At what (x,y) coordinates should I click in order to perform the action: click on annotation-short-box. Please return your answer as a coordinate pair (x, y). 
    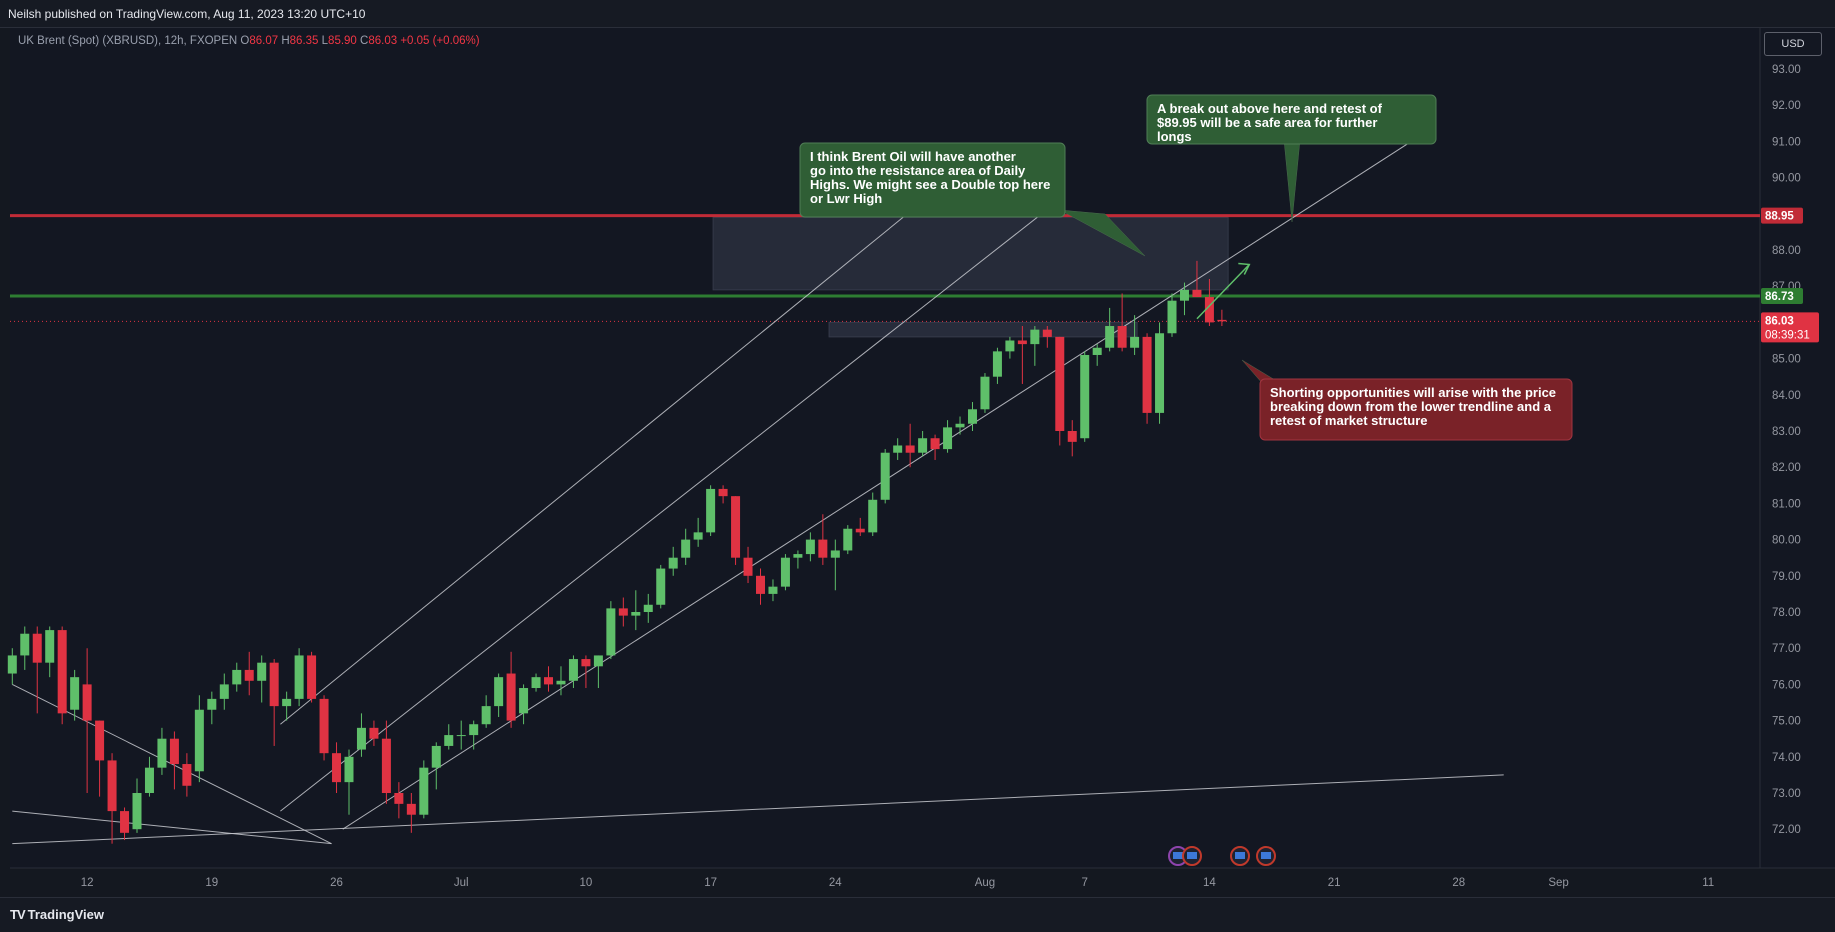
    Looking at the image, I should click on (1416, 409).